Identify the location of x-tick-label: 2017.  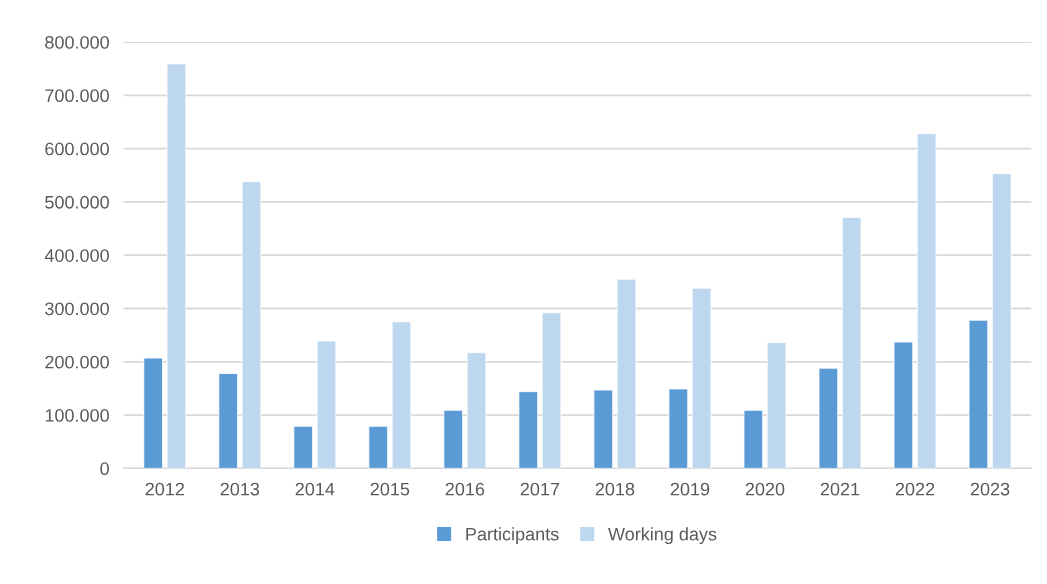
(540, 489).